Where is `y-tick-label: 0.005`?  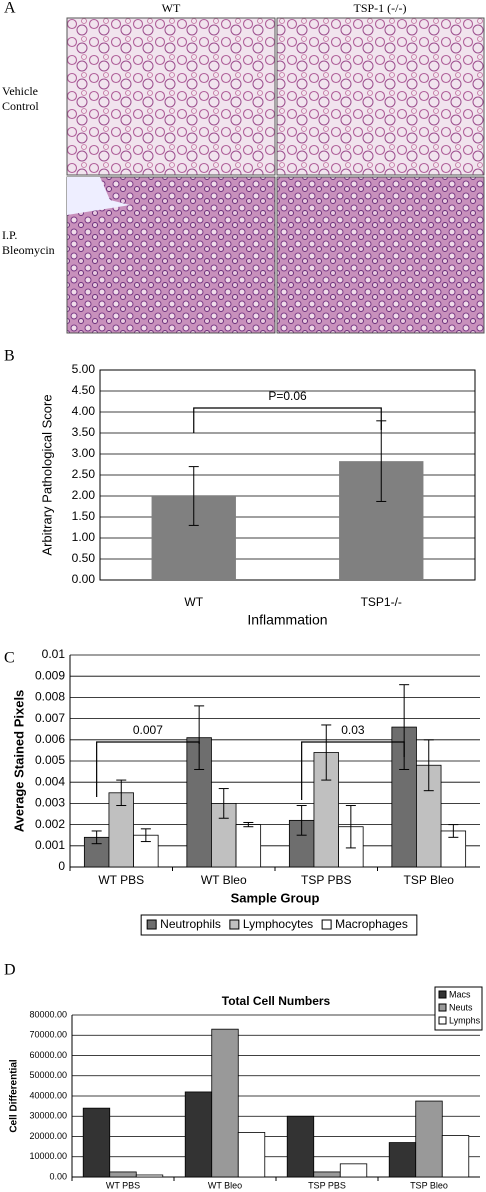
y-tick-label: 0.005 is located at coordinates (50, 760).